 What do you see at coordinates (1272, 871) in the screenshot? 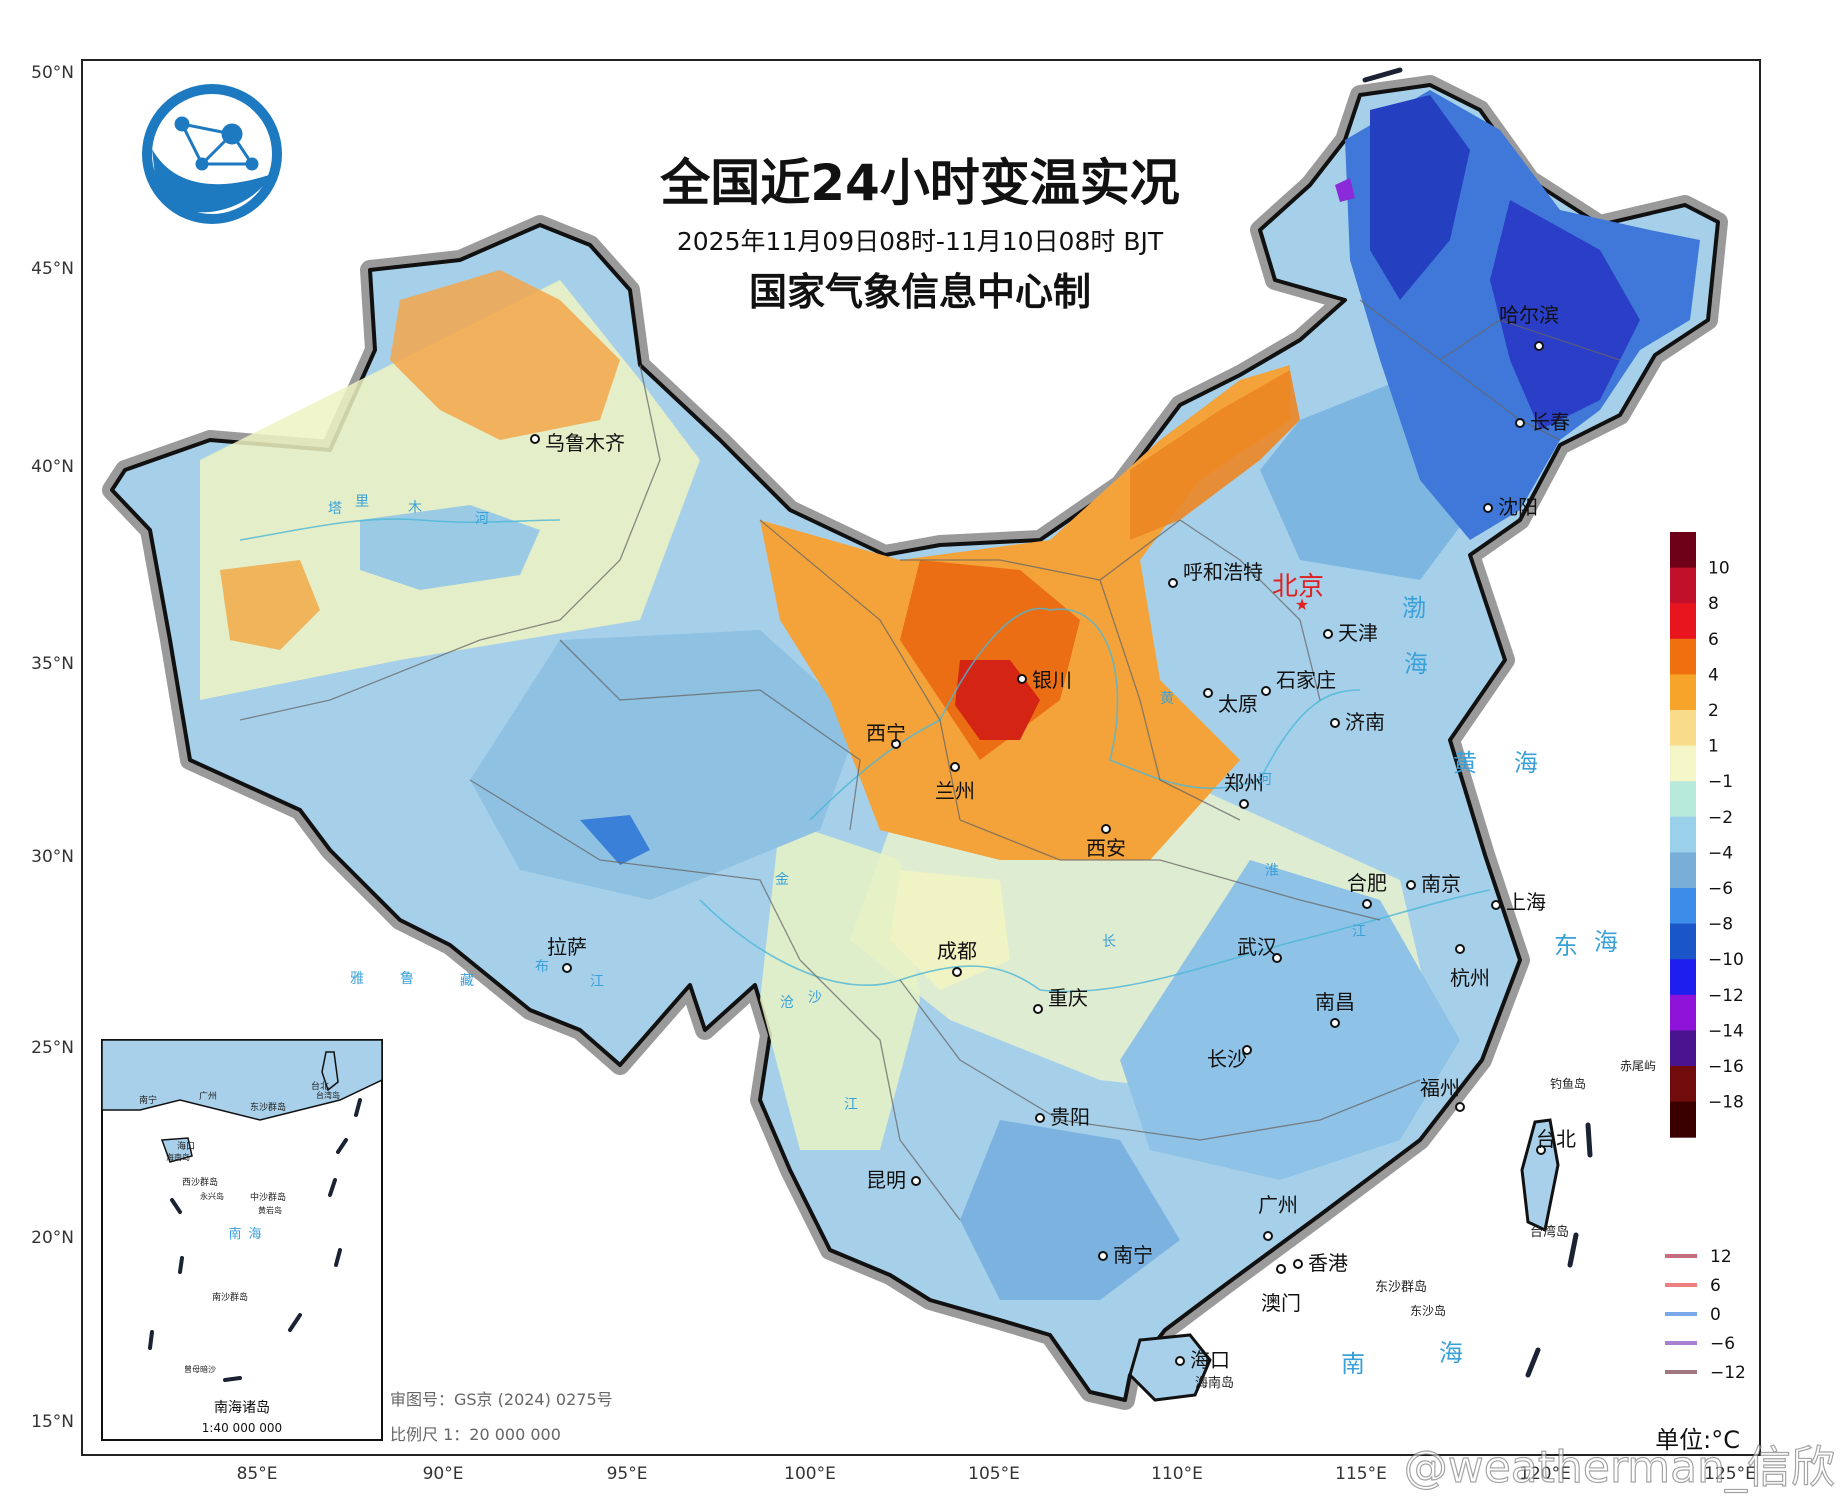
I see `river-label: 淮` at bounding box center [1272, 871].